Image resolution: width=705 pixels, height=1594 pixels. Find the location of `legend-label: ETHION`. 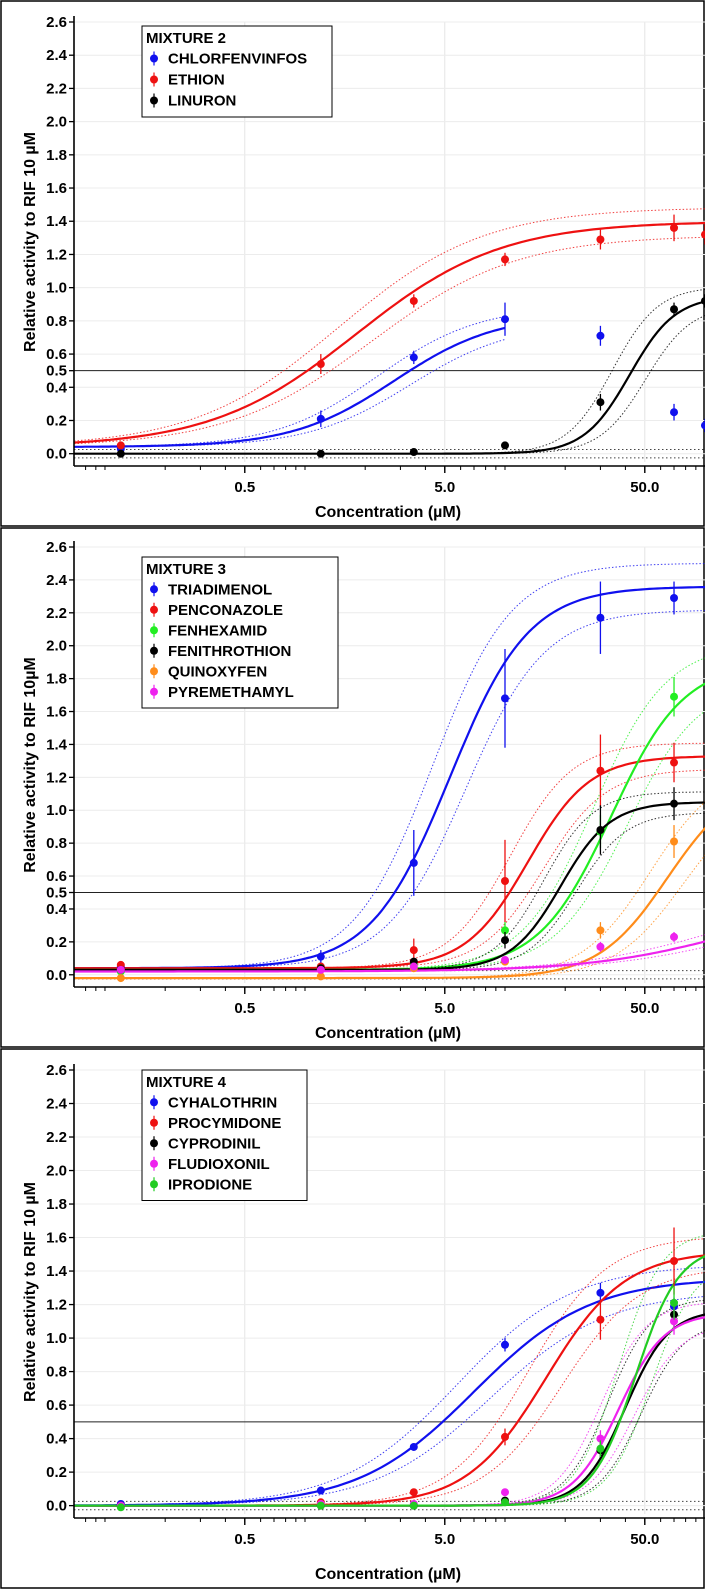

legend-label: ETHION is located at coordinates (196, 80).